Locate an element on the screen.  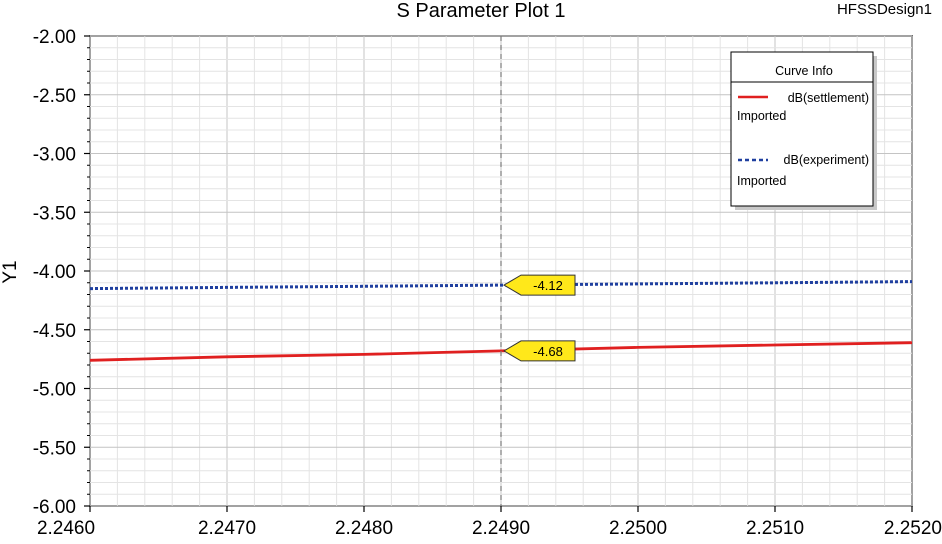
x-tick-label: 2.2460 is located at coordinates (66, 528).